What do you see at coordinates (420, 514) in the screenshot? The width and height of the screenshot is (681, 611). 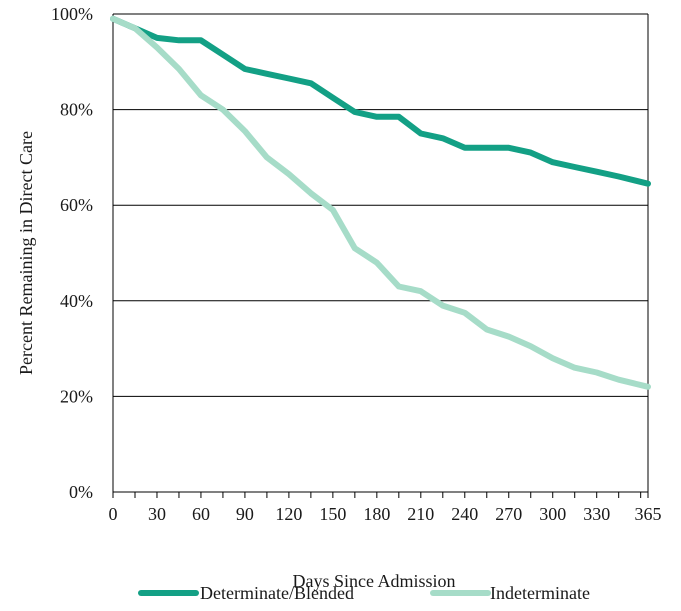 I see `x-tick-label: 210` at bounding box center [420, 514].